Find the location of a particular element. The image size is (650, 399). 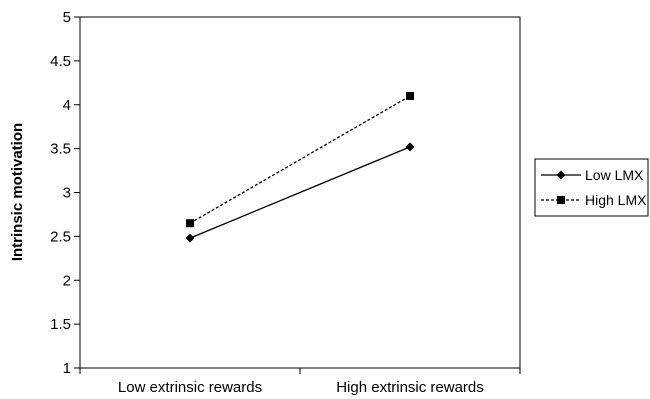

series-layer is located at coordinates (300, 167).